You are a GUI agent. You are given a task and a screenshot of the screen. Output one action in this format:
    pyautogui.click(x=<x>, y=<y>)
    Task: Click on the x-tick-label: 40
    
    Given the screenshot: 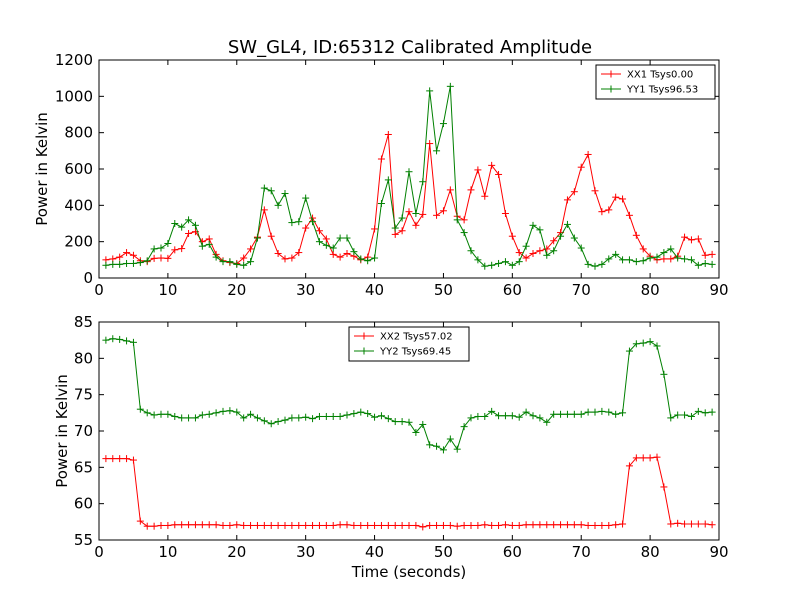 What is the action you would take?
    pyautogui.click(x=374, y=290)
    